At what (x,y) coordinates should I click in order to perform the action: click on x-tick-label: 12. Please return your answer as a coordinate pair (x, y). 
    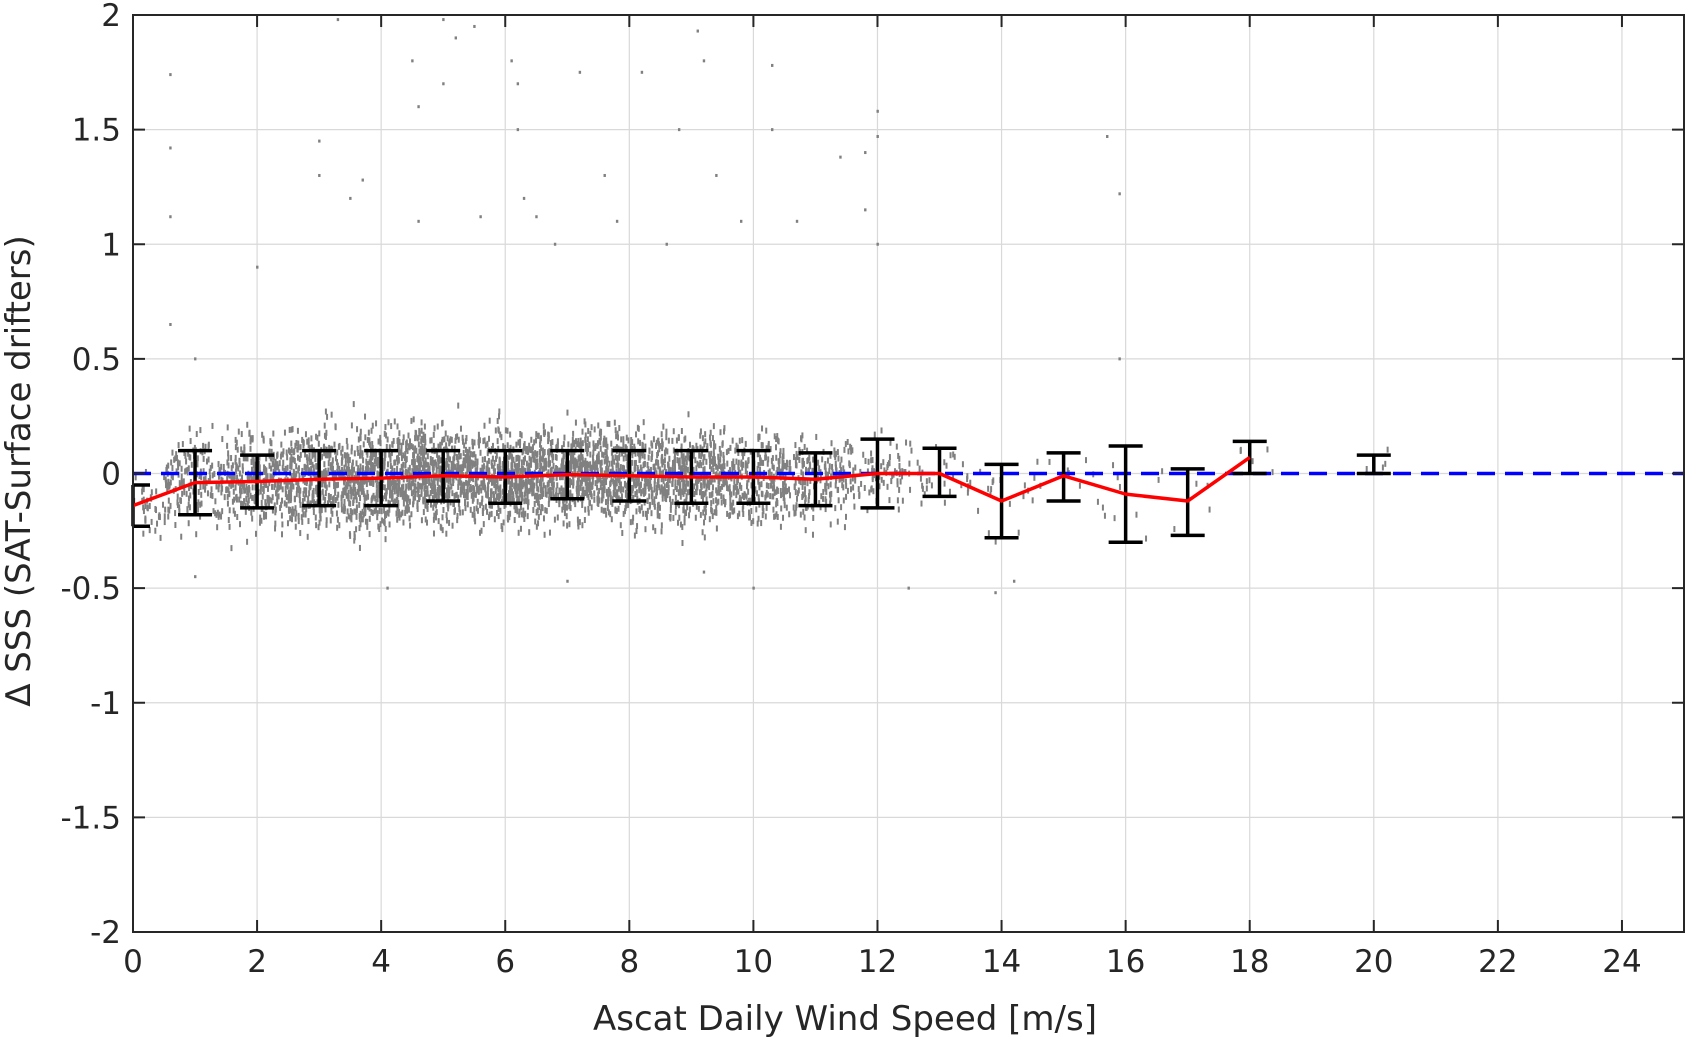
    Looking at the image, I should click on (877, 962).